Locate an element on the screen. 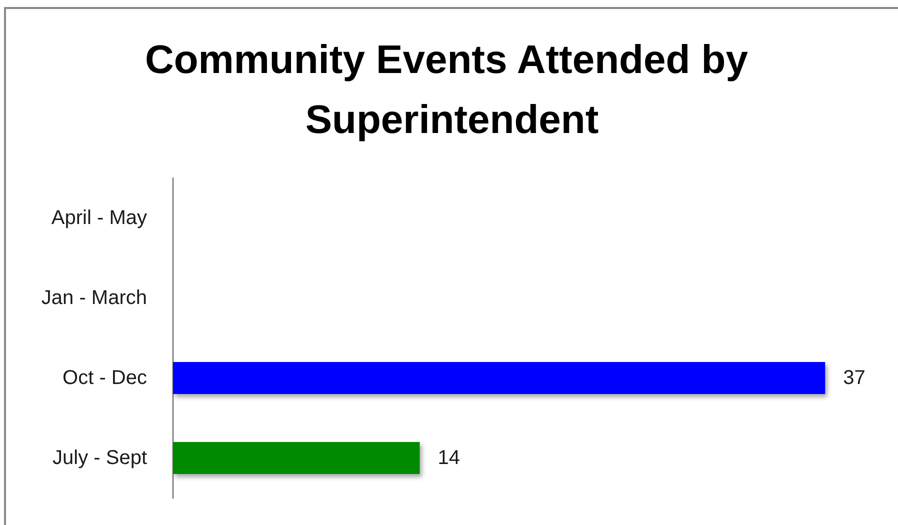 The height and width of the screenshot is (525, 898). y-tick-label: July - Sept is located at coordinates (100, 458).